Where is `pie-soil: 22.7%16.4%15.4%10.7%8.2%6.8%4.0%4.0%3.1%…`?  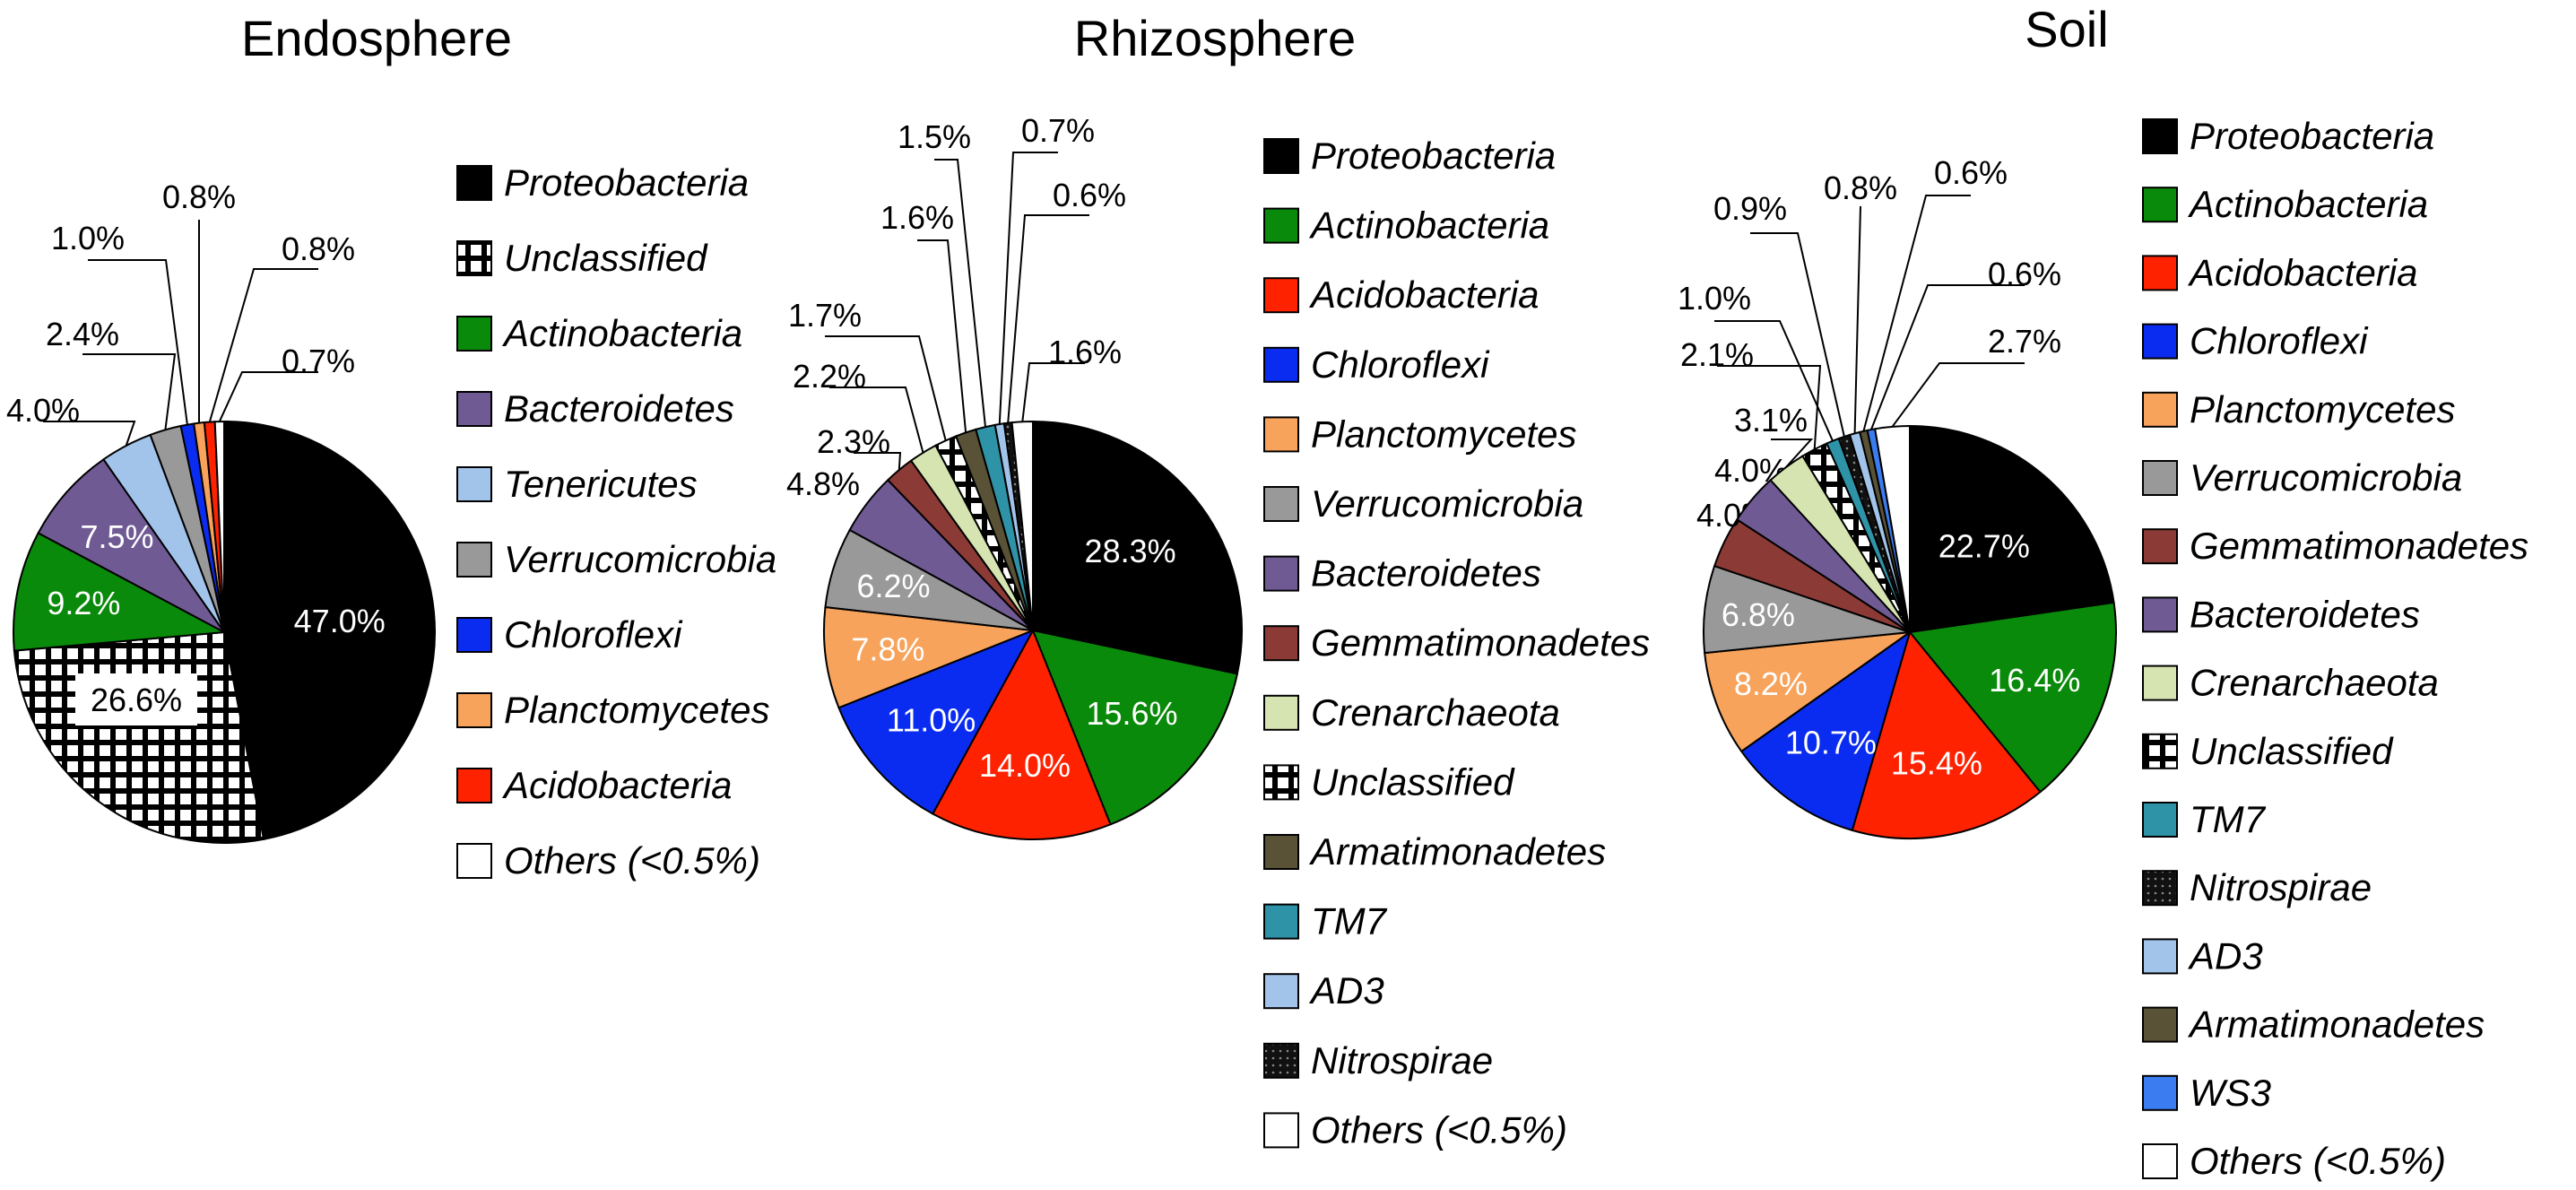
pie-soil: 22.7%16.4%15.4%10.7%8.2%6.8%4.0%4.0%3.1%… is located at coordinates (1897, 496).